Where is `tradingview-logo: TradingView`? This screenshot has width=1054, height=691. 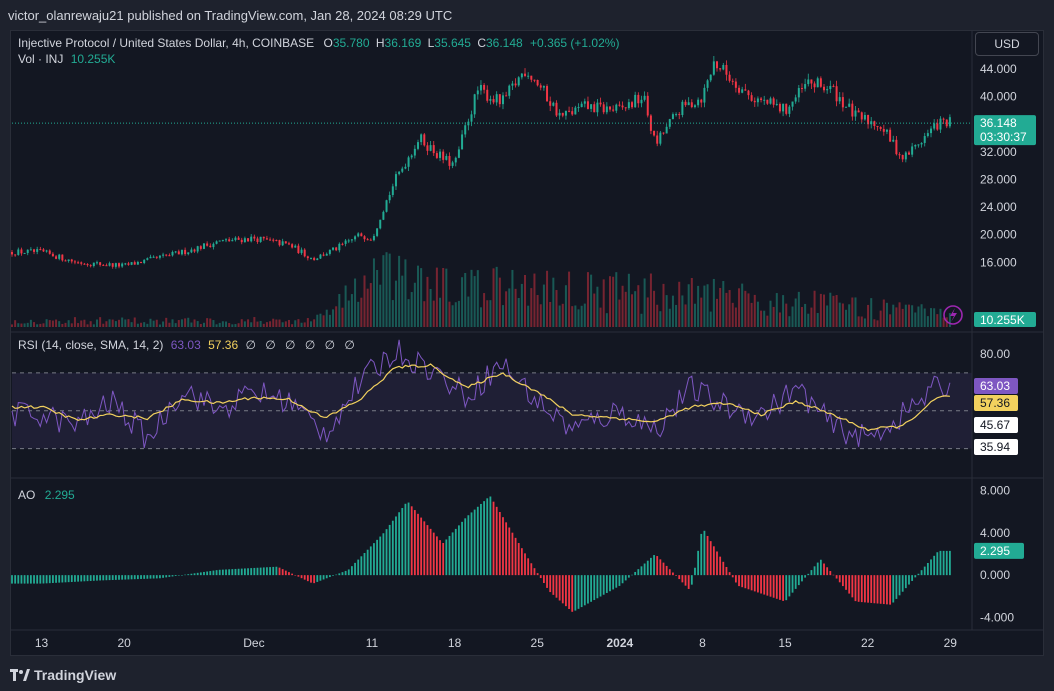
tradingview-logo: TradingView is located at coordinates (63, 675).